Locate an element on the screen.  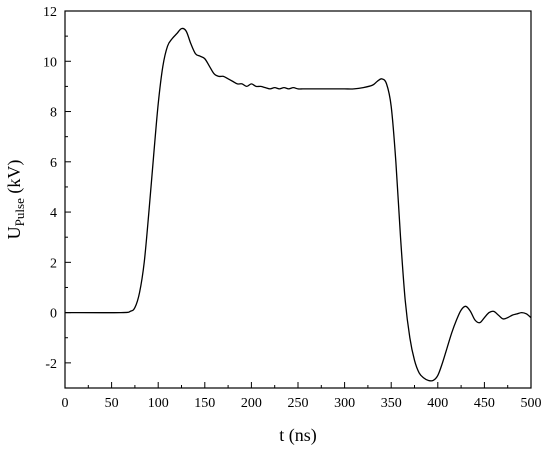
x-tick-labels: 0 50 100 150 200 250 300 350 400 450 500 is located at coordinates (302, 403).